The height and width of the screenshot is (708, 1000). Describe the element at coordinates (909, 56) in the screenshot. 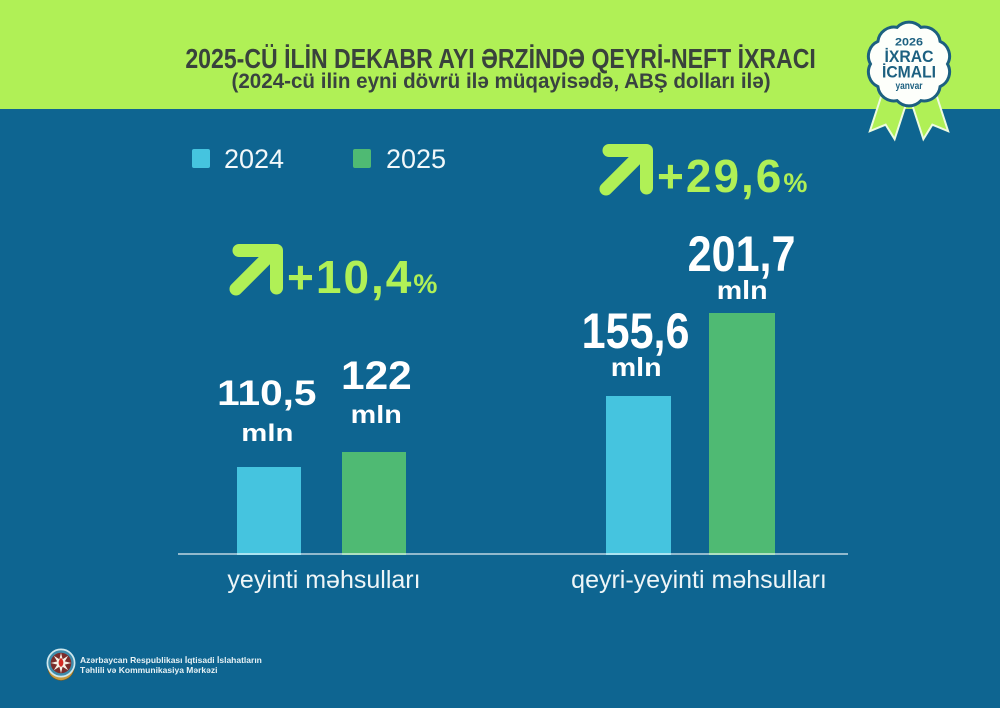

I see `svg-text: İXRAC` at that location.